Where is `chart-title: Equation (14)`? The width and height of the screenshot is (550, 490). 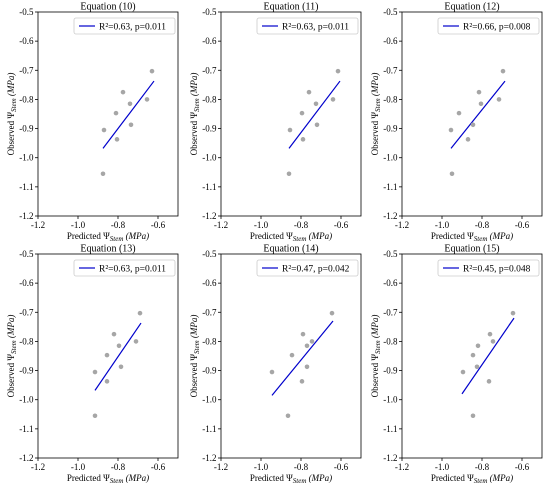
chart-title: Equation (14) is located at coordinates (290, 249).